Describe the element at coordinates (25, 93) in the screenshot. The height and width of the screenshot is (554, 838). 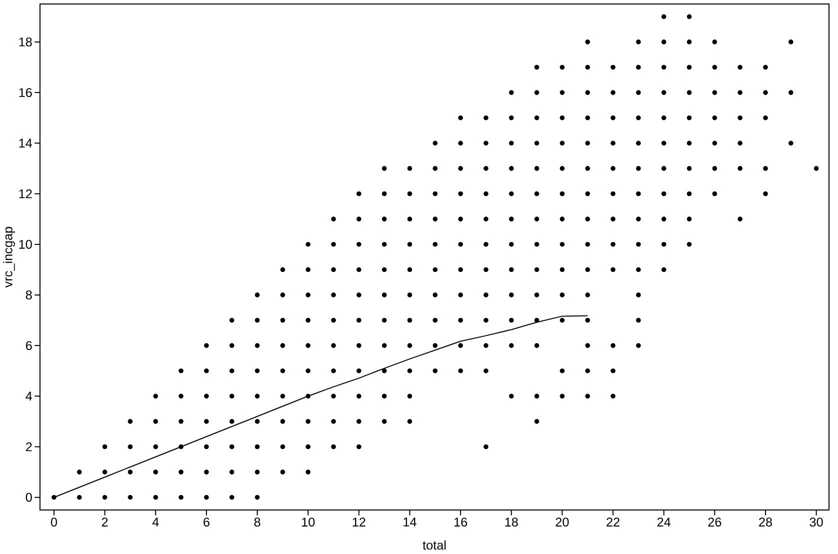
I see `y-tick-label: 16` at that location.